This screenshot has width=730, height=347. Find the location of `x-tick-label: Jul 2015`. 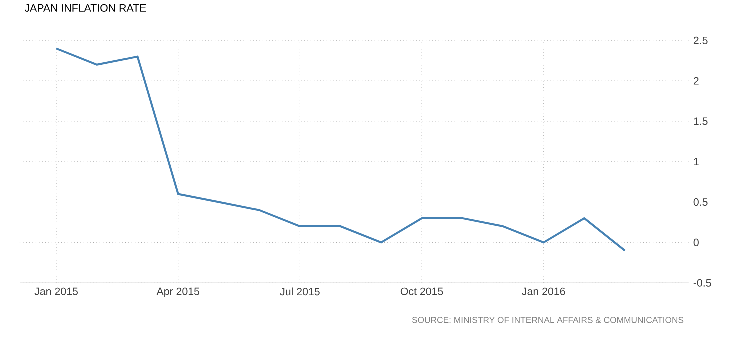

x-tick-label: Jul 2015 is located at coordinates (300, 292).